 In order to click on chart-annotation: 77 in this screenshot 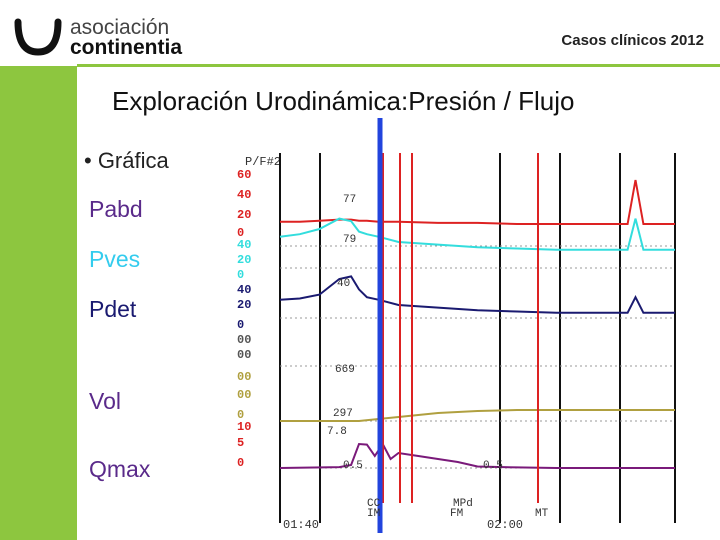, I will do `click(349, 200)`.